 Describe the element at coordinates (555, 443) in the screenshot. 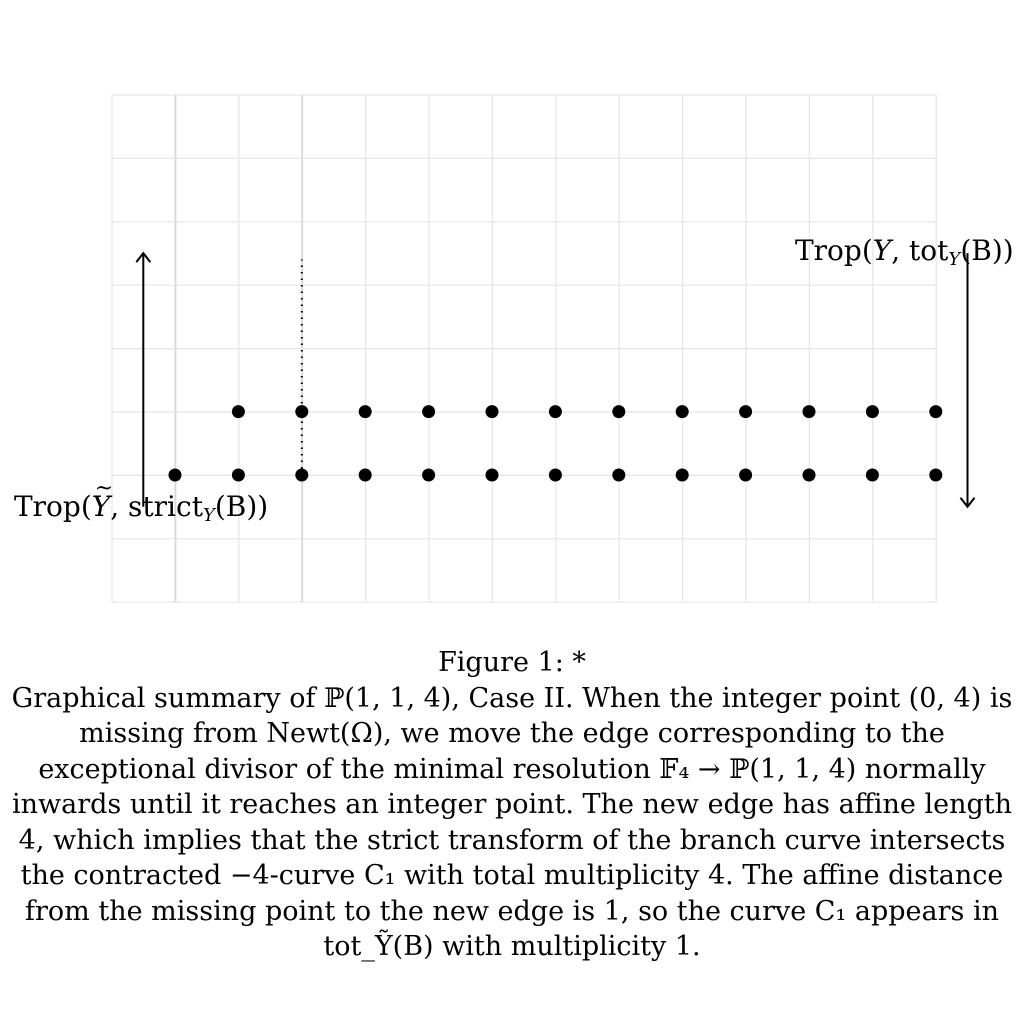

I see `lattice-points` at that location.